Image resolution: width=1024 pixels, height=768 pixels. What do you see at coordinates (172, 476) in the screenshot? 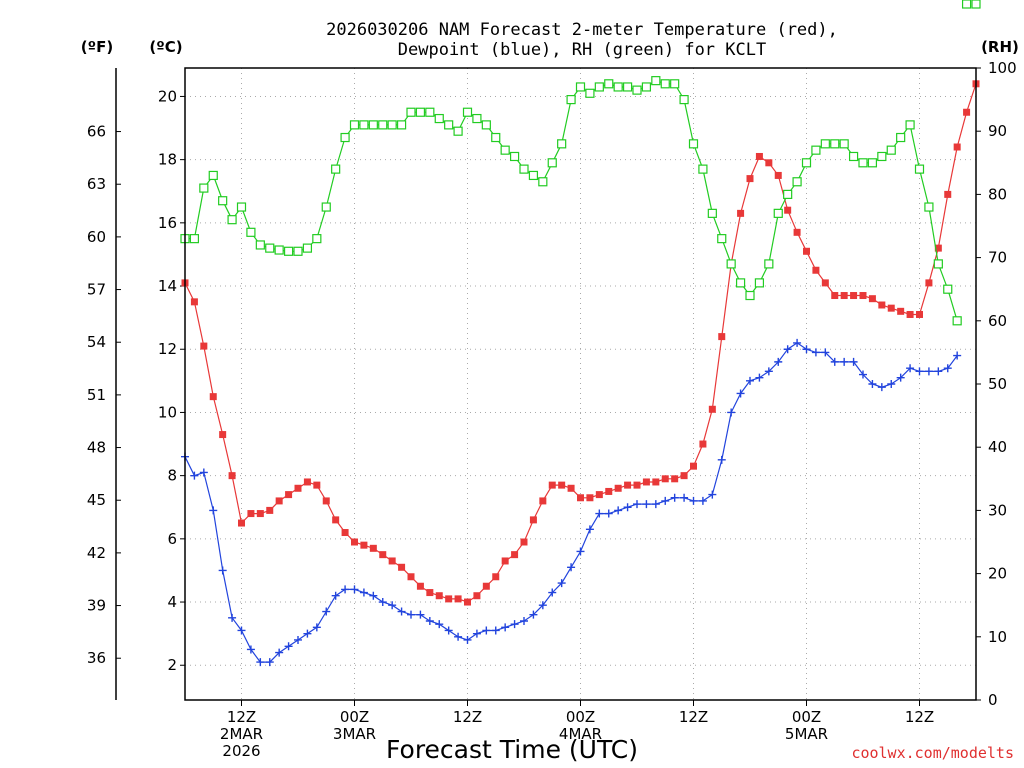
I see `celsius-tick-label: 8` at bounding box center [172, 476].